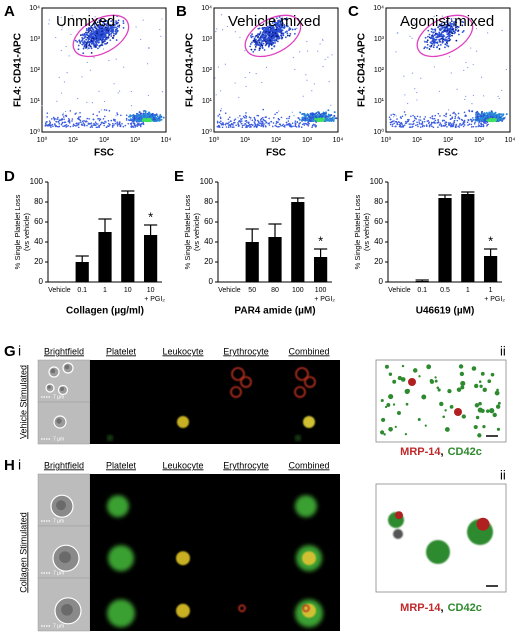 Image resolution: width=520 pixels, height=633 pixels. What do you see at coordinates (246, 351) in the screenshot?
I see `column-header: Erythrocyte` at bounding box center [246, 351].